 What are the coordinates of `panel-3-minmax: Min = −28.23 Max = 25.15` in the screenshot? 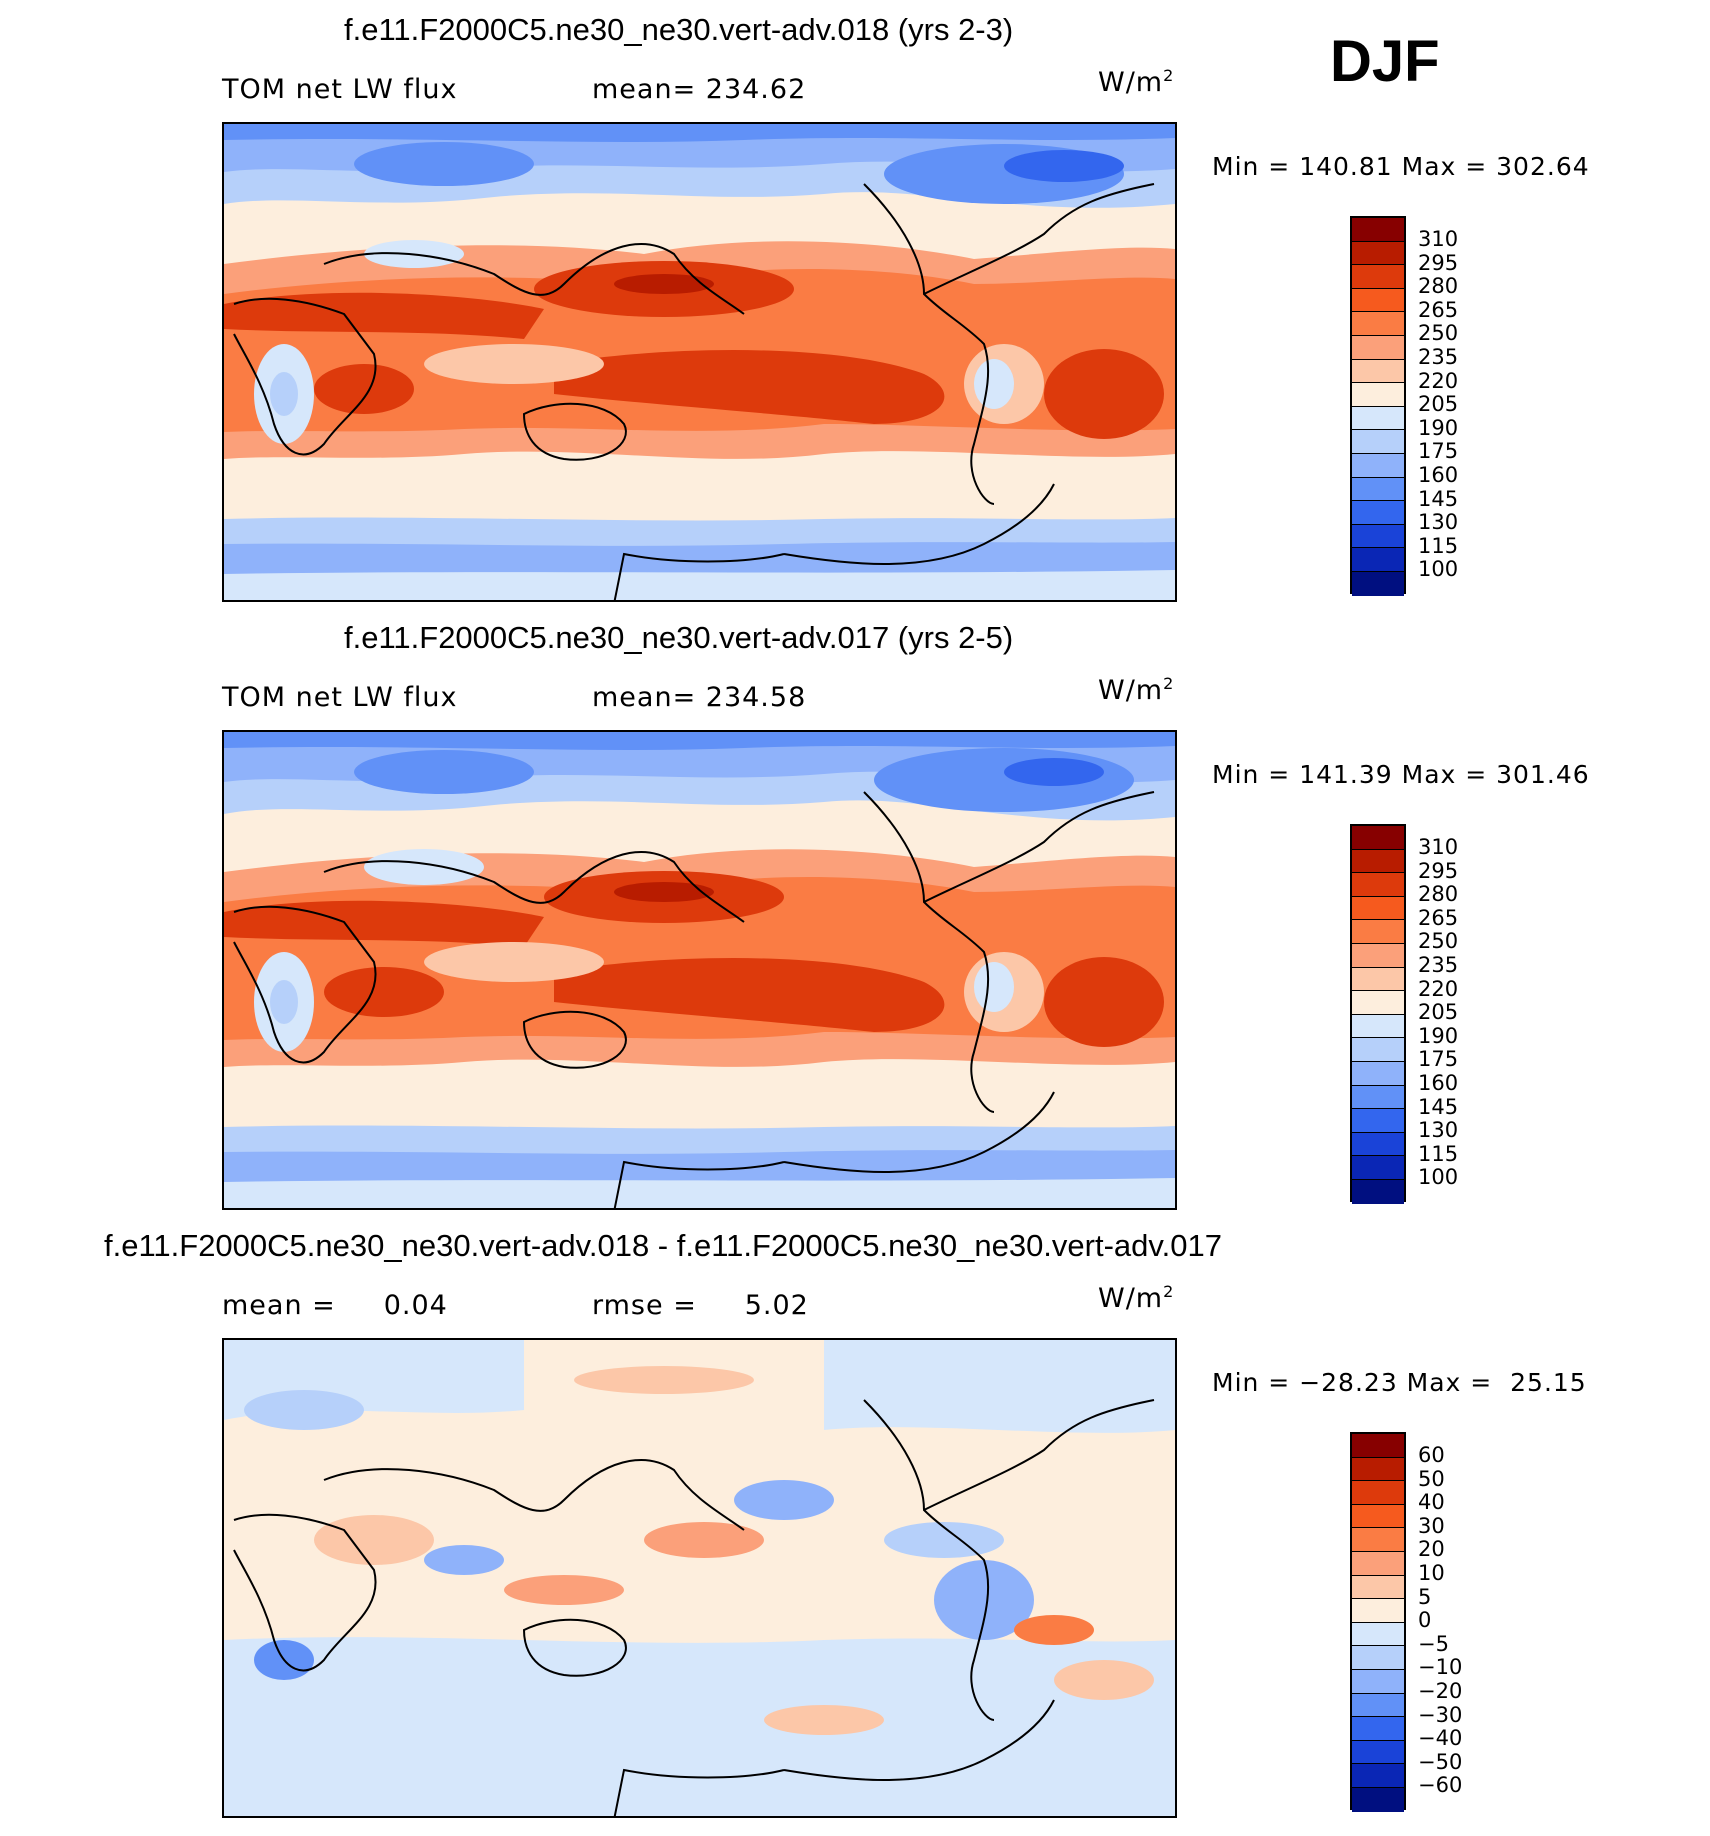 It's located at (1399, 1382).